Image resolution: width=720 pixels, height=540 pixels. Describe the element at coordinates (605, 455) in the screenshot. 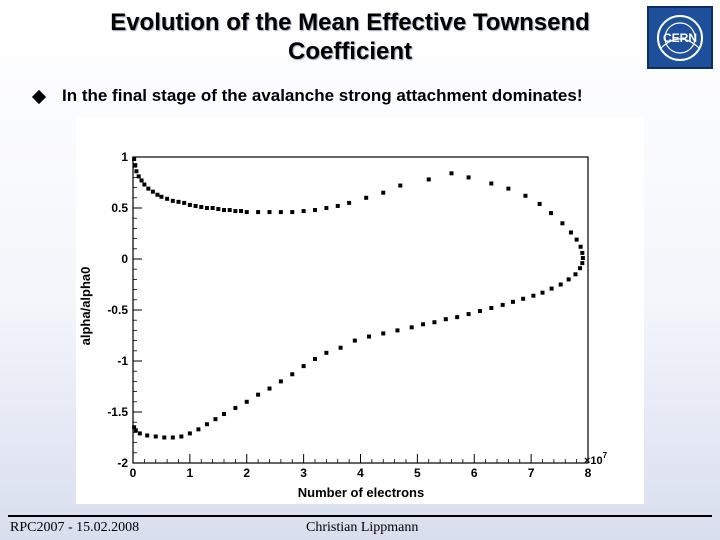

I see `x-exponent-power: 7` at that location.